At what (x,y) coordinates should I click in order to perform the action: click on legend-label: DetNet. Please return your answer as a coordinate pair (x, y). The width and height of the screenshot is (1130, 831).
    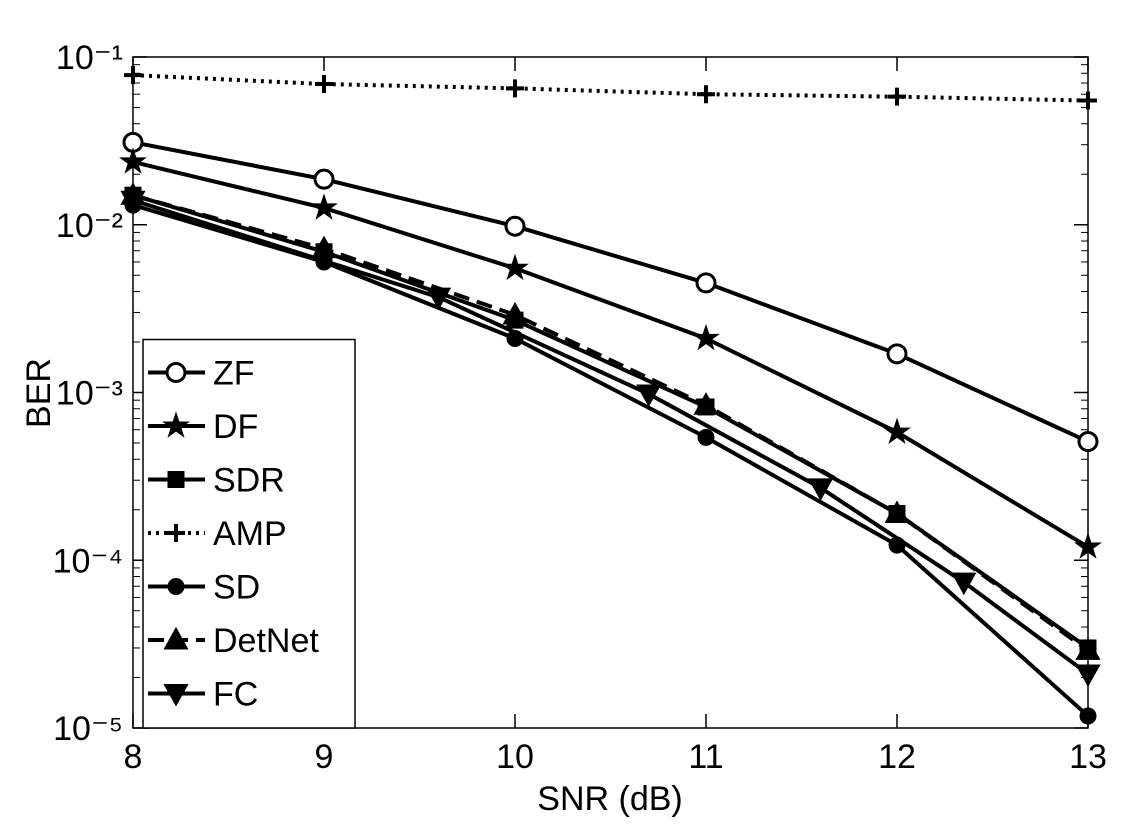
    Looking at the image, I should click on (266, 641).